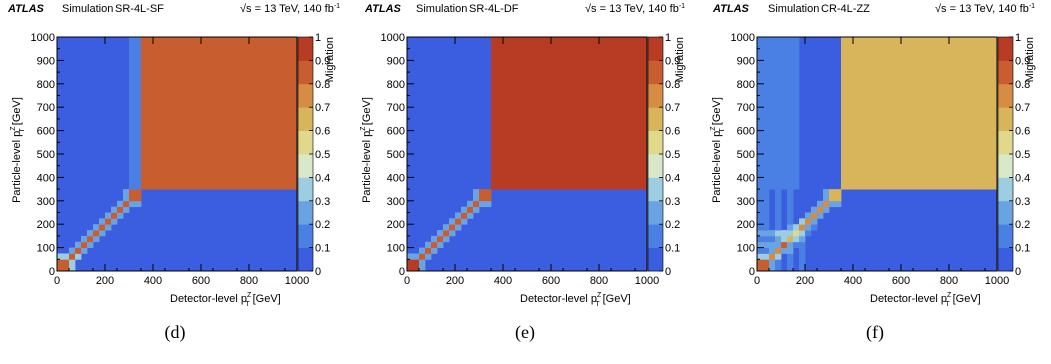  I want to click on region-label: CR-4L-ZZ, so click(845, 9).